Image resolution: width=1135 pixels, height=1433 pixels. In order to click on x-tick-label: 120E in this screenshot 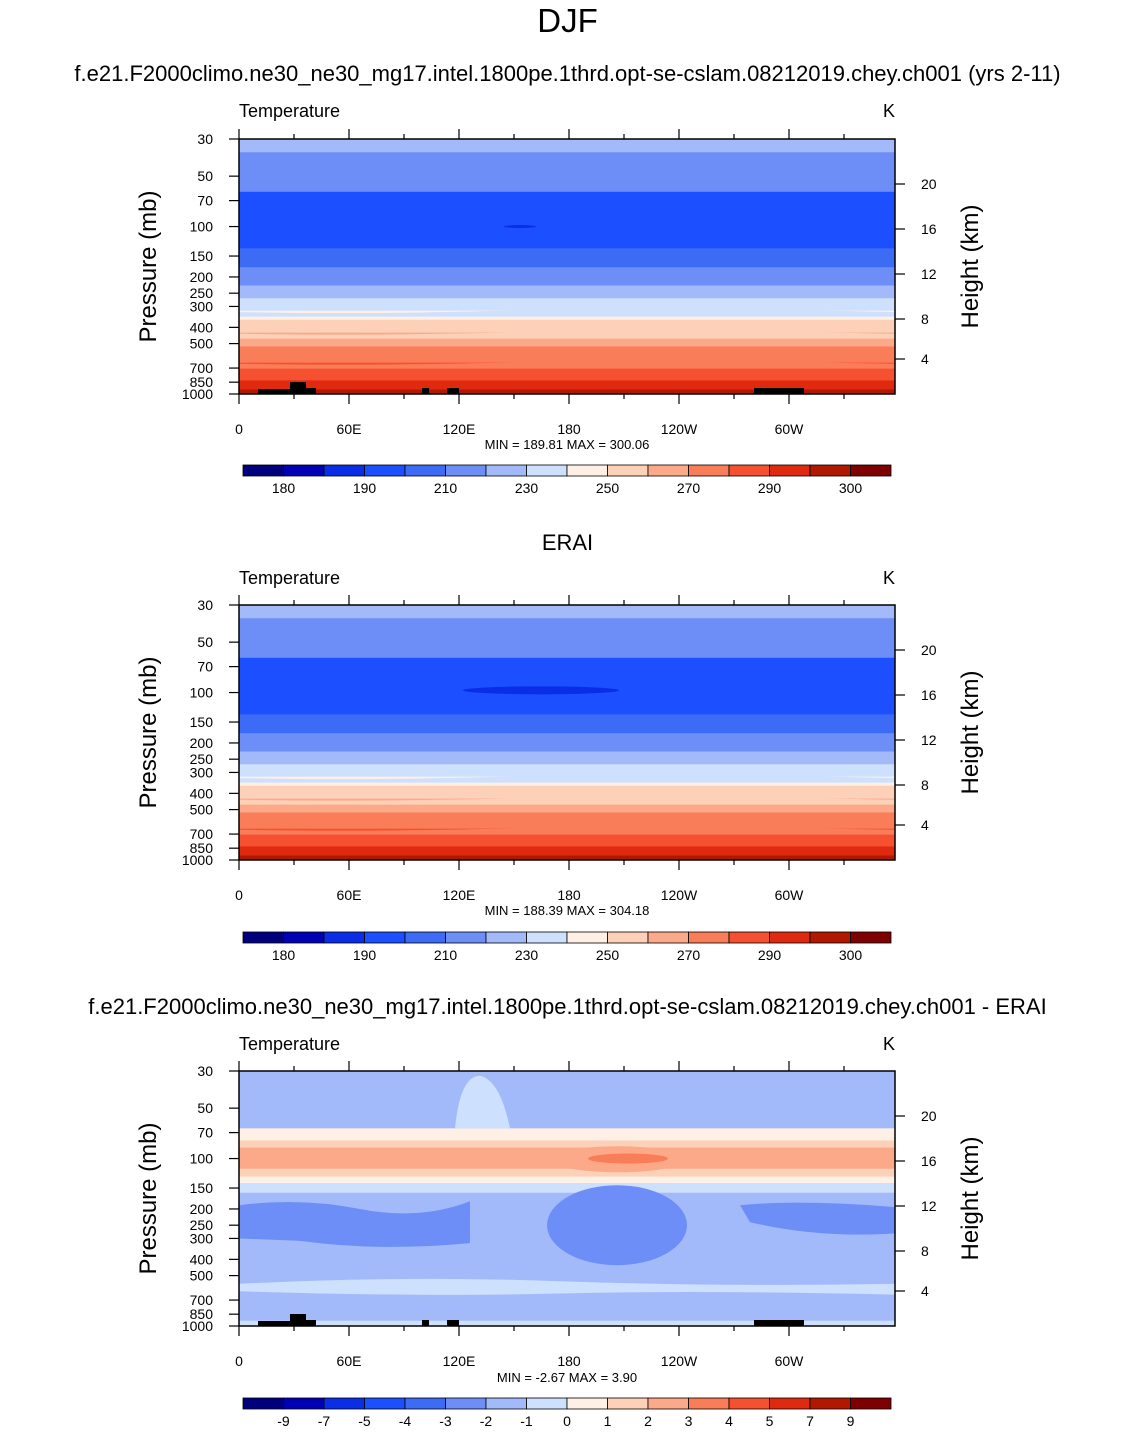, I will do `click(459, 429)`.